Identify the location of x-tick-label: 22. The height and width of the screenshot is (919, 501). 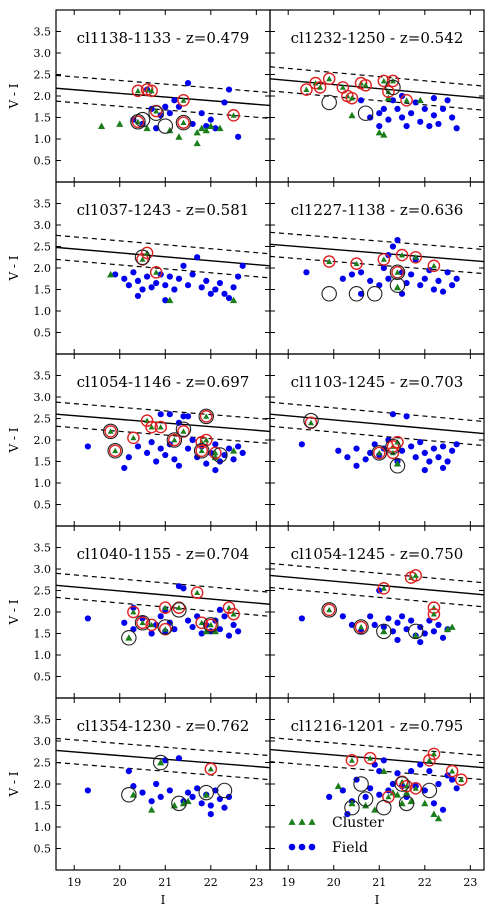
(425, 882).